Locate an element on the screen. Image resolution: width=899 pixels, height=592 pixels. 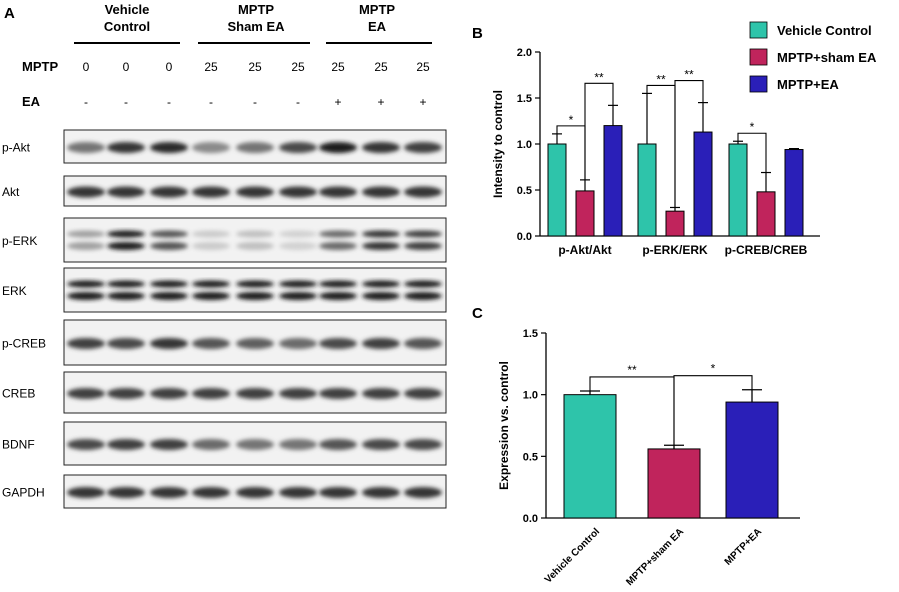
protein-label: p-ERK is located at coordinates (19, 241).